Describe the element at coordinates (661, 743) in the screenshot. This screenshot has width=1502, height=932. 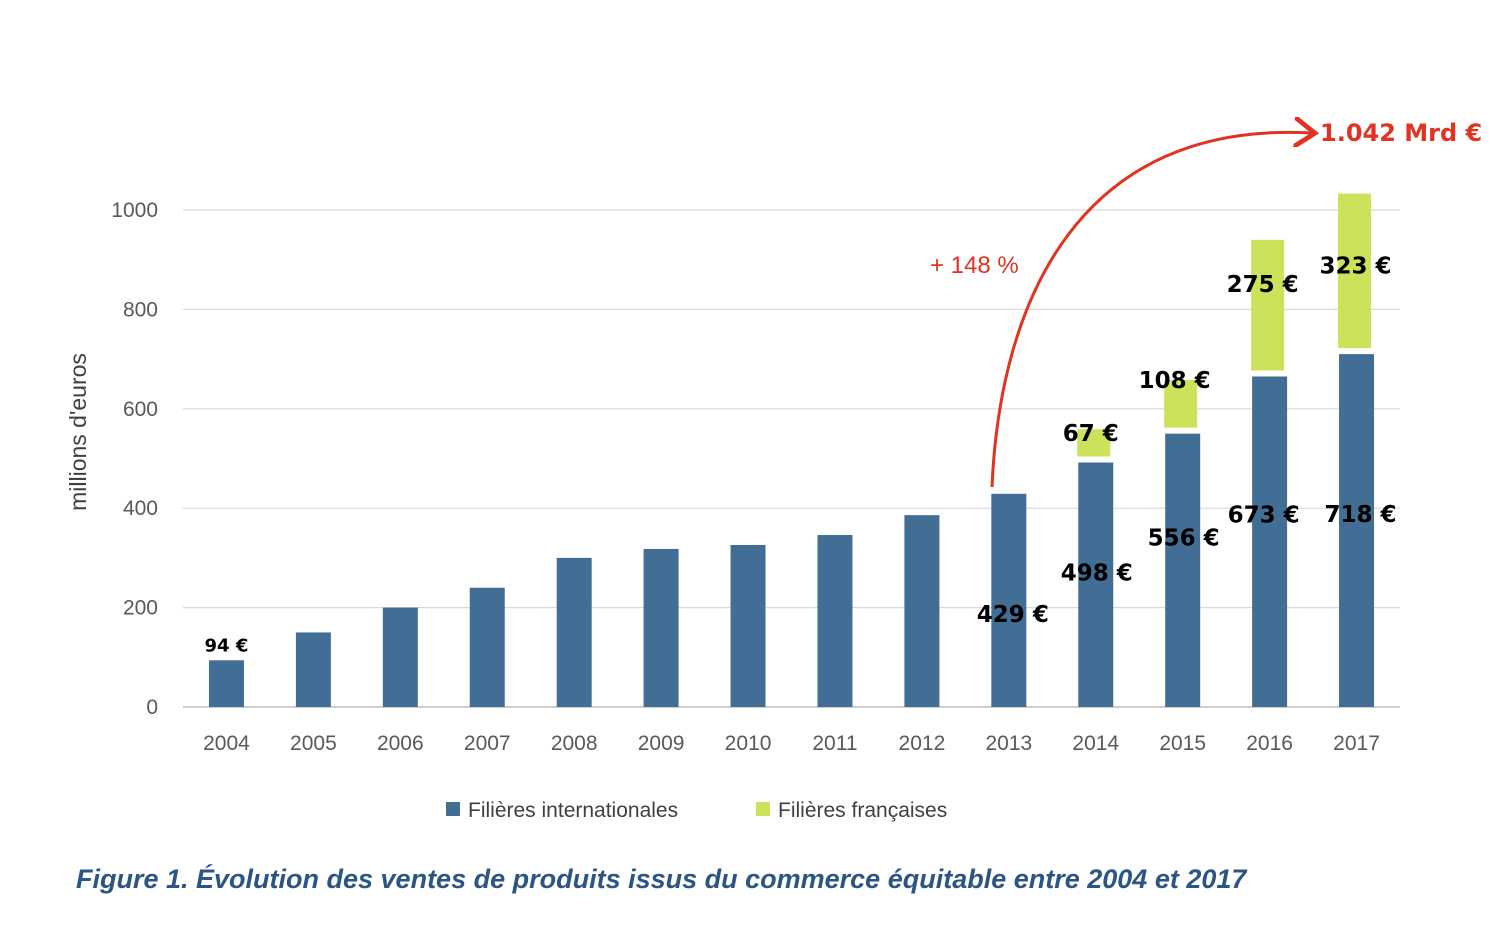
I see `x-tick-2009: 2009` at that location.